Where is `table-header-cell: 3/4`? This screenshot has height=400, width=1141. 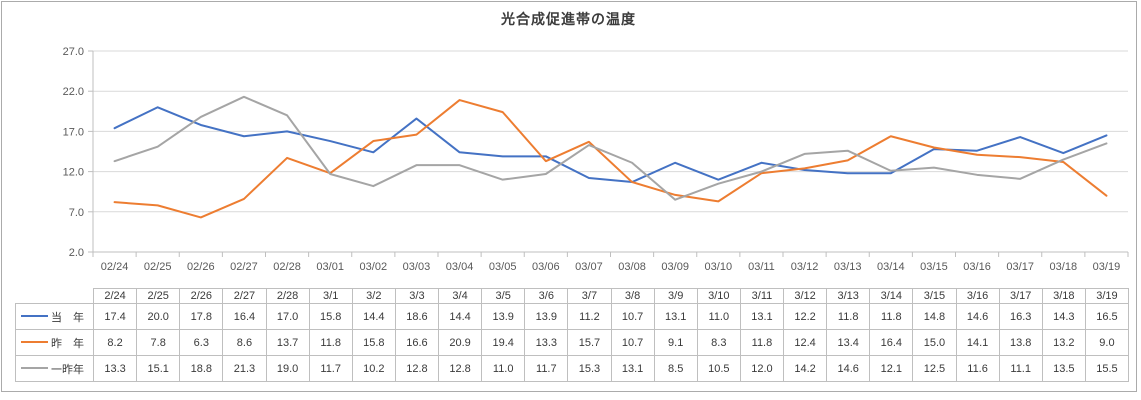 table-header-cell: 3/4 is located at coordinates (460, 296).